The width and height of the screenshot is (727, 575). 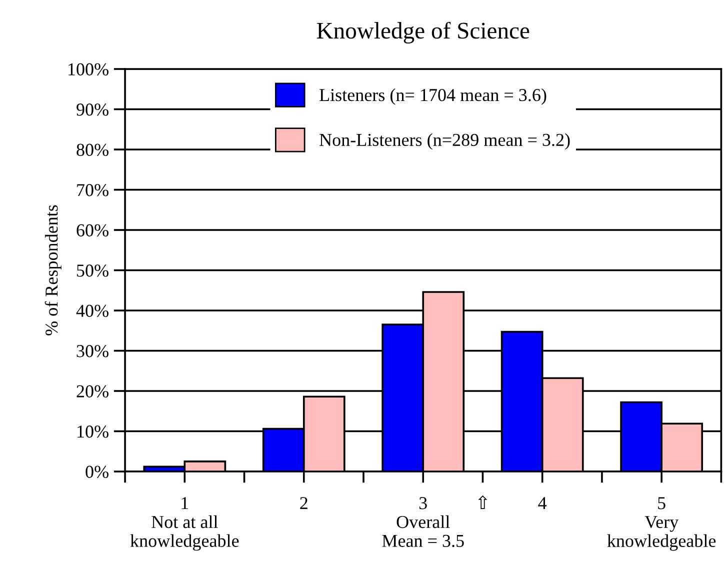 What do you see at coordinates (423, 522) in the screenshot?
I see `x-tick-label: 3 Overall Mean = 3.5` at bounding box center [423, 522].